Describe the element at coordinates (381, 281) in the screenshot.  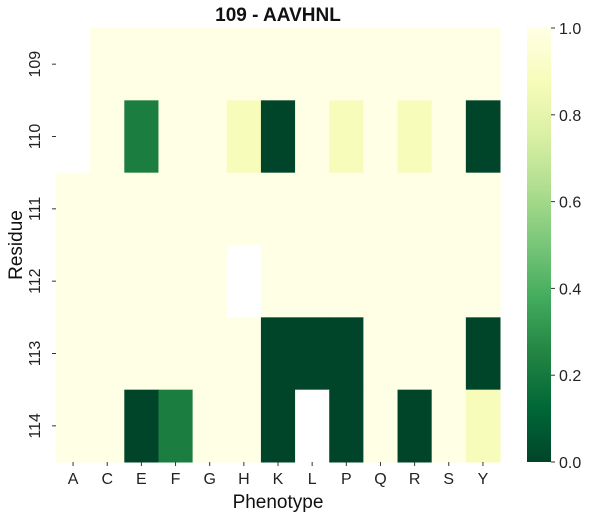
I see `heatmap-cell-112-Q` at that location.